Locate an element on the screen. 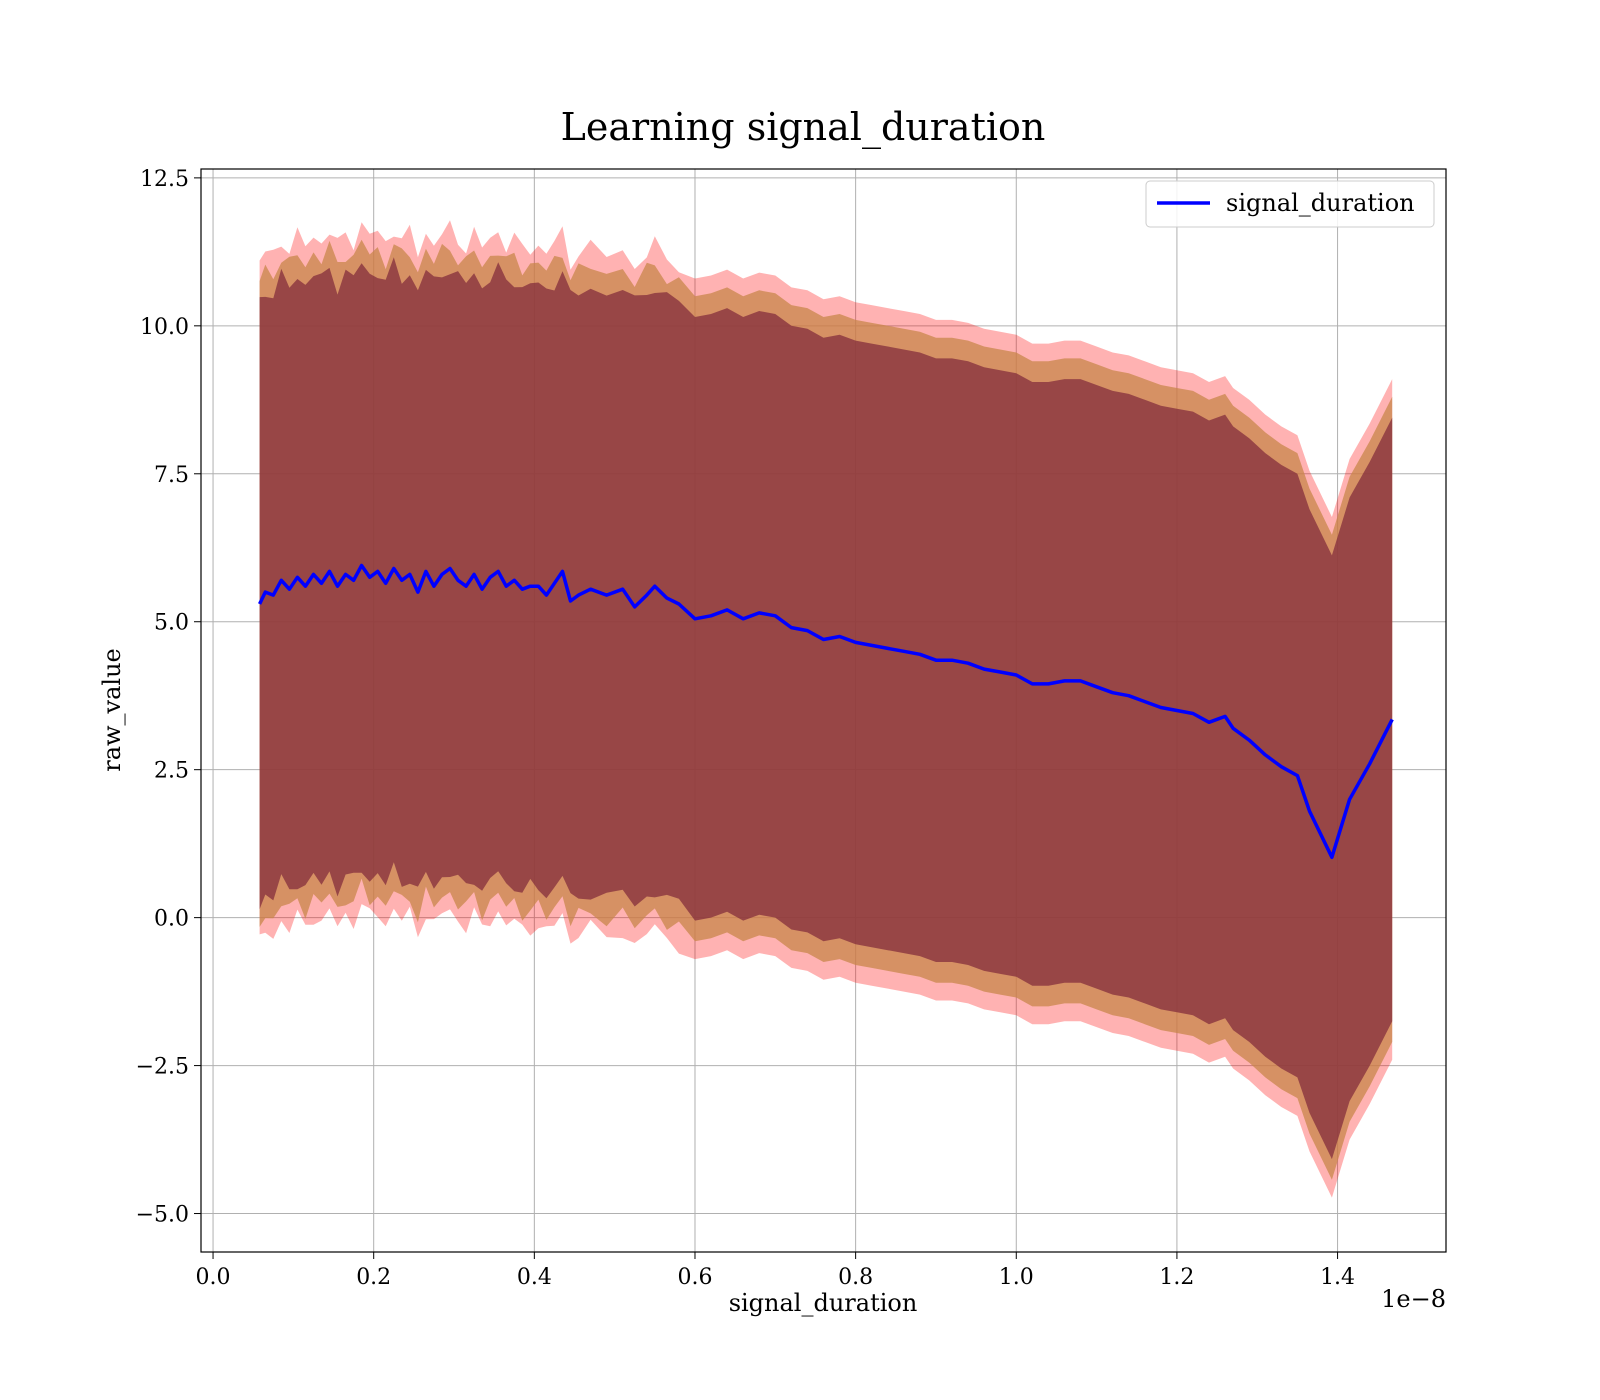  legend-box is located at coordinates (1290, 204).